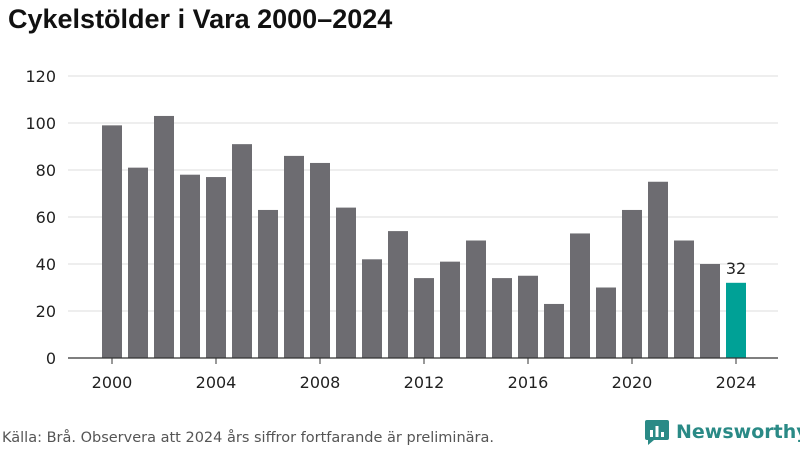  I want to click on bar-2024, so click(736, 320).